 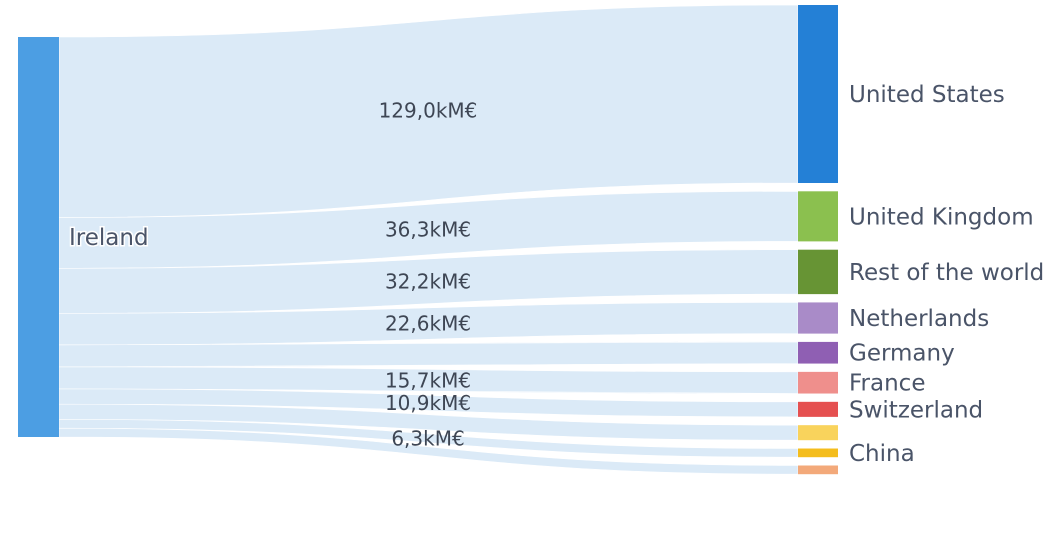 What do you see at coordinates (882, 454) in the screenshot?
I see `node-label-china: China` at bounding box center [882, 454].